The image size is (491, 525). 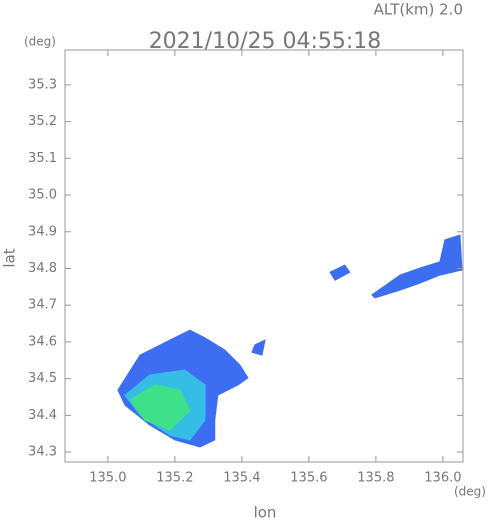 I want to click on x-tick-label: 136.0, so click(x=442, y=478).